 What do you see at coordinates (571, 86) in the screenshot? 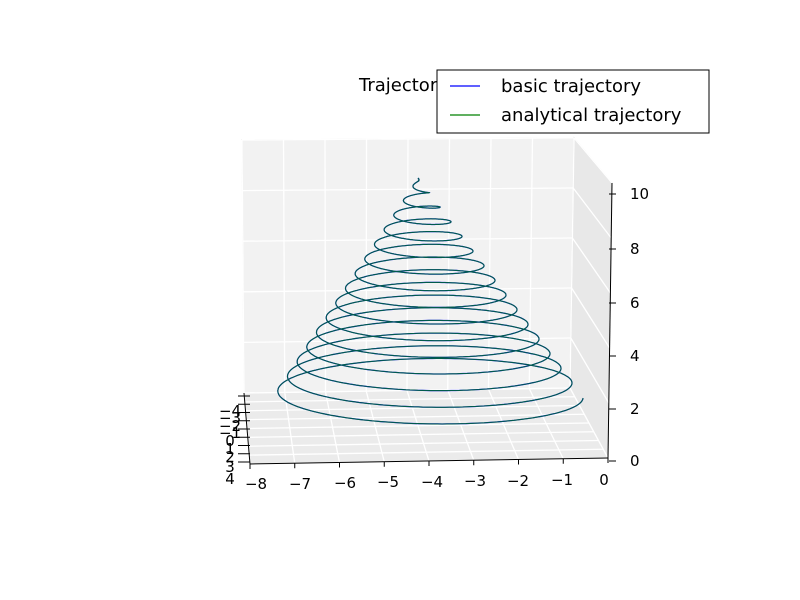
I see `legend-label-basic: basic trajectory` at bounding box center [571, 86].